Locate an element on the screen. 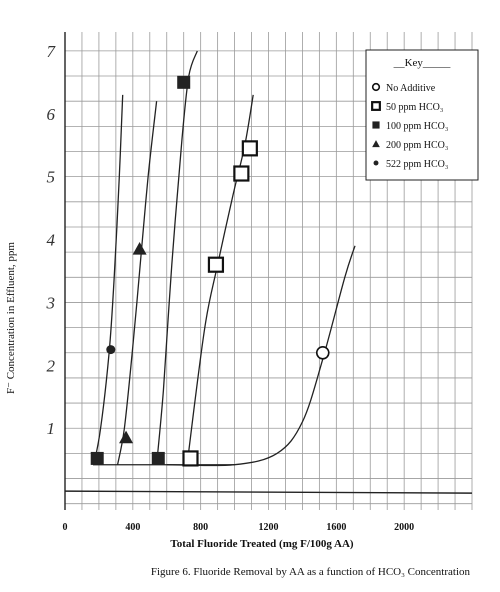  legend-entry: No Additive is located at coordinates (411, 88).